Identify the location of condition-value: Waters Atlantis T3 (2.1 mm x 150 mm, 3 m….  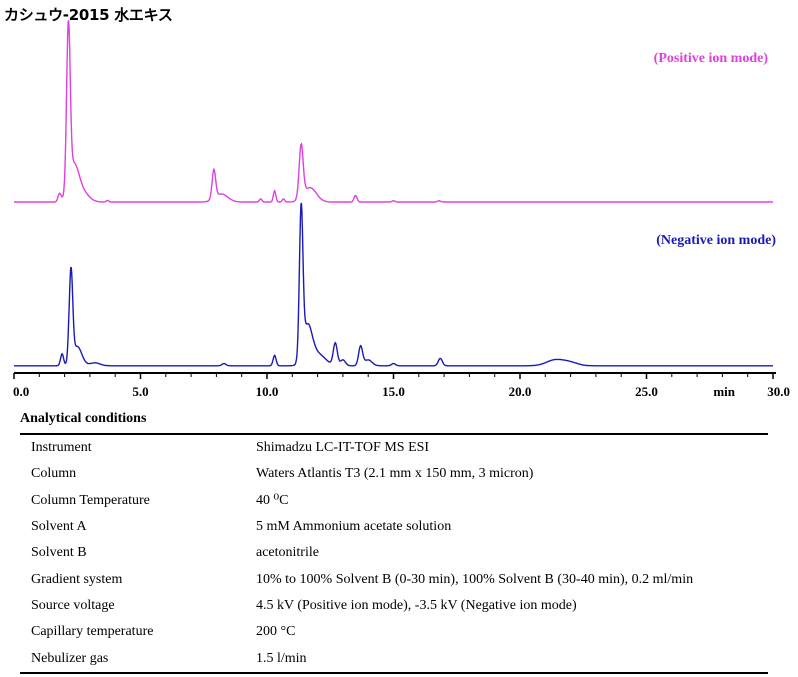
(395, 474).